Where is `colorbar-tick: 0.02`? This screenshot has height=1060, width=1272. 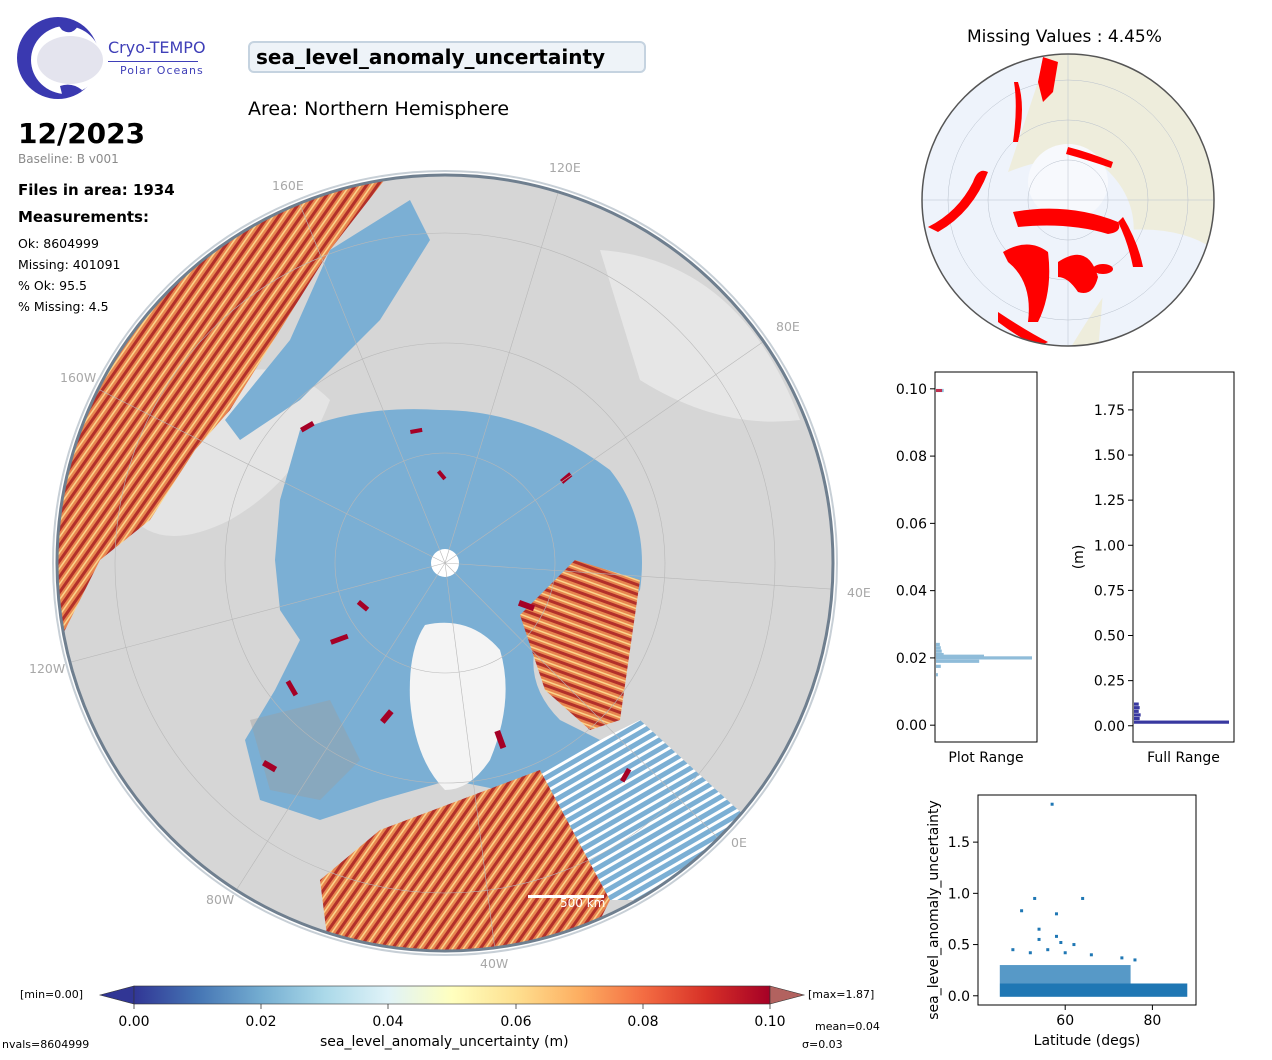 colorbar-tick: 0.02 is located at coordinates (260, 1022).